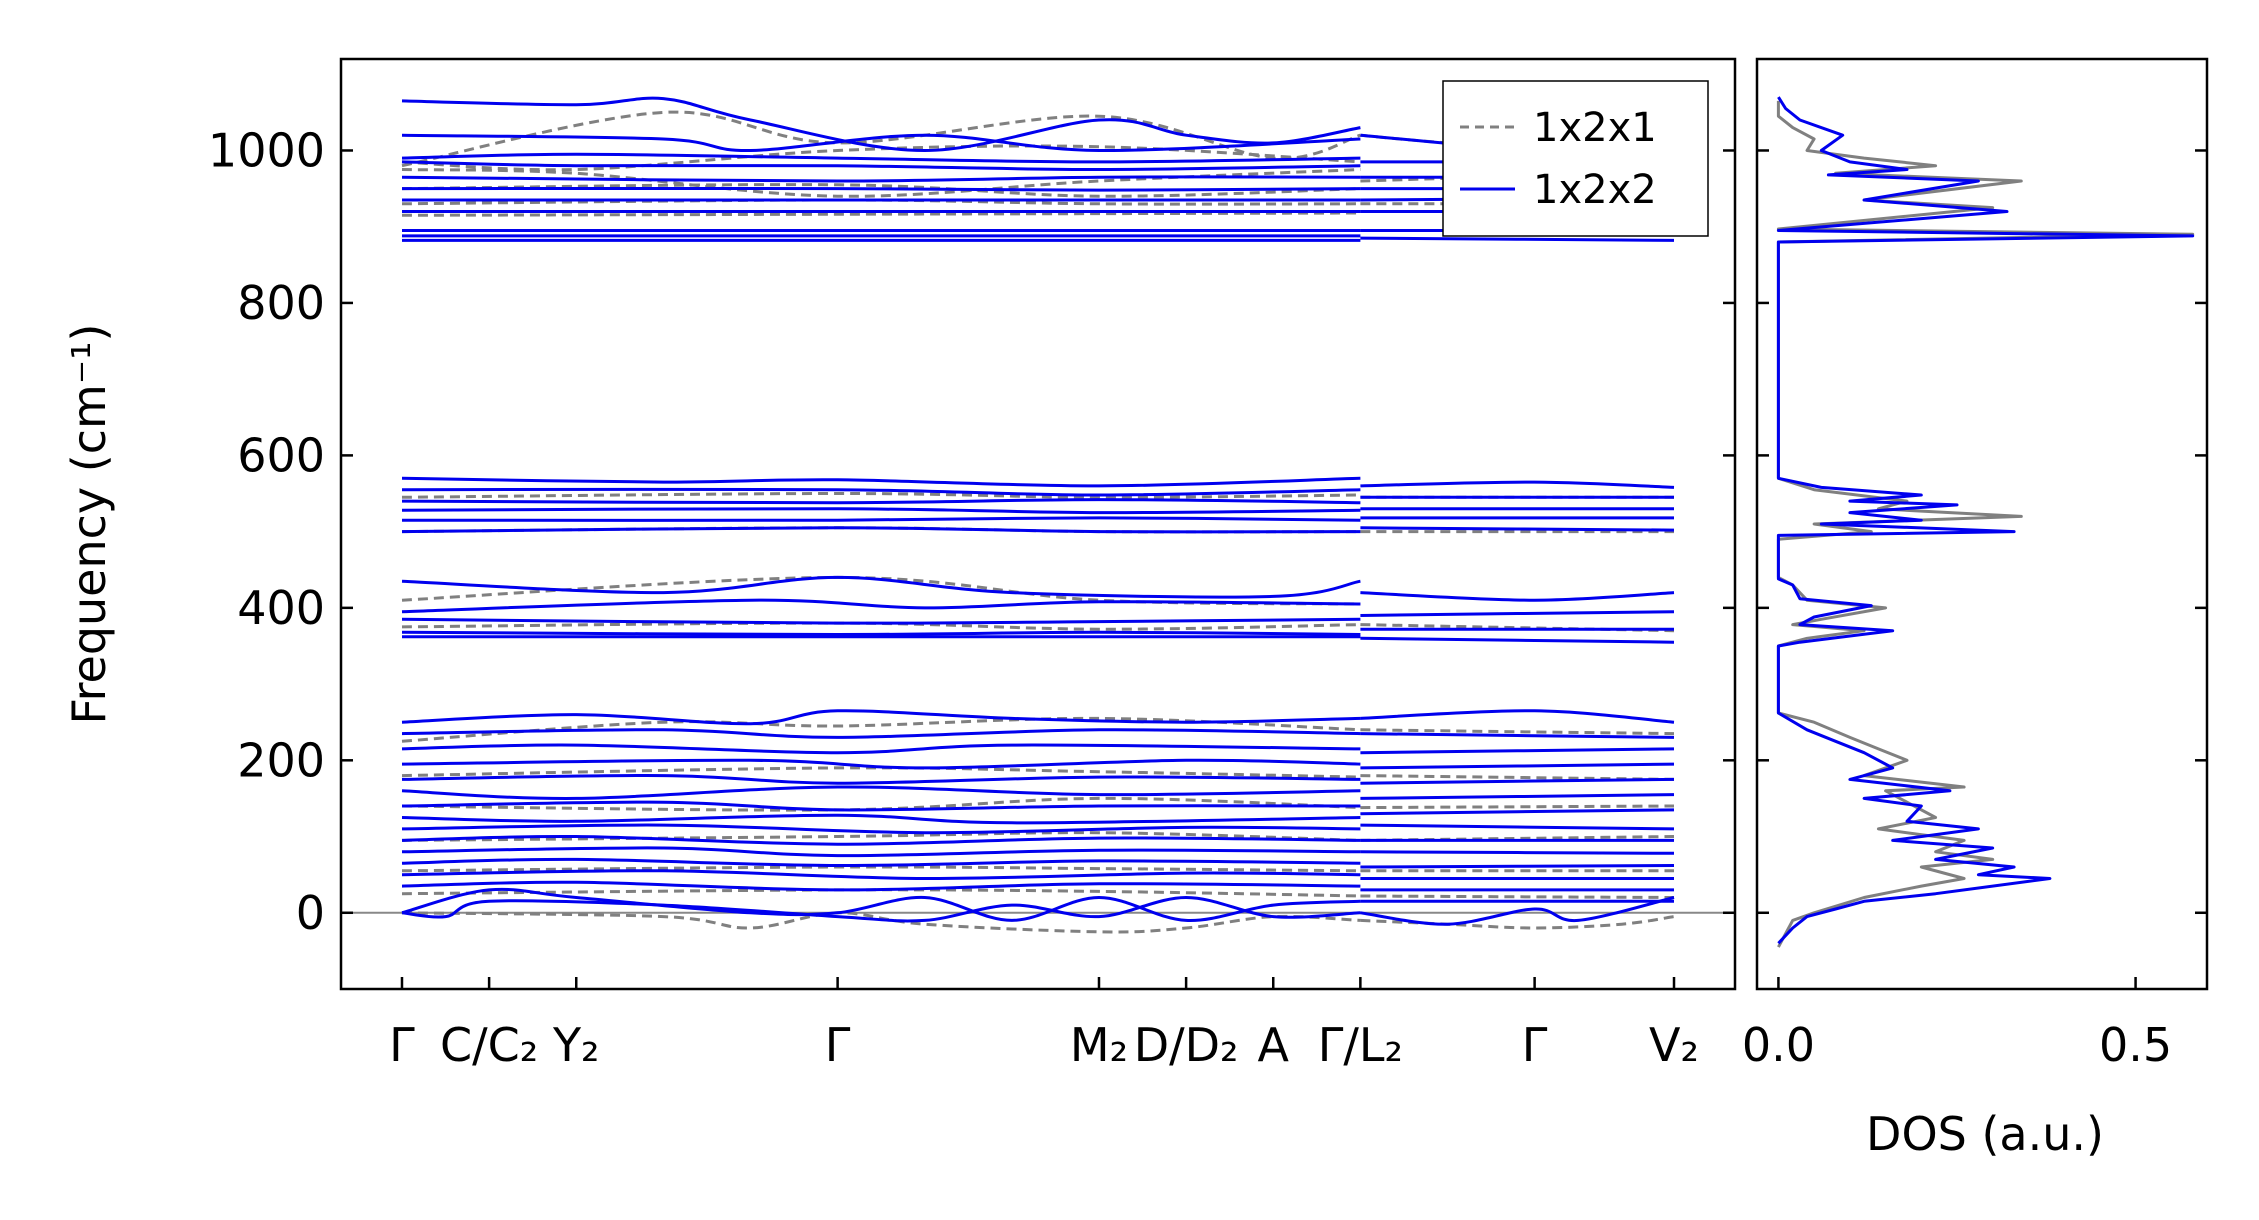  Describe the element at coordinates (1044, 1024) in the screenshot. I see `main-x-ticks: Γ C/C₂ Y₂ Γ M₂ D/D₂ A Γ/L₂ Γ V₂` at that location.